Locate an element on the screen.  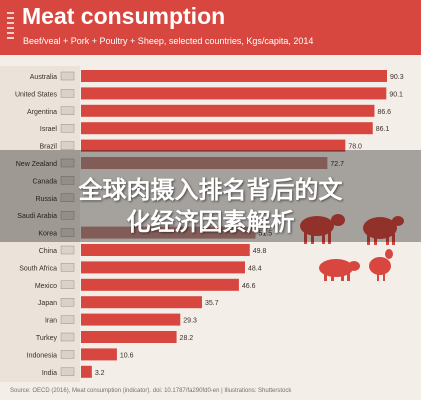
data-label: 3.2 is located at coordinates (100, 373).